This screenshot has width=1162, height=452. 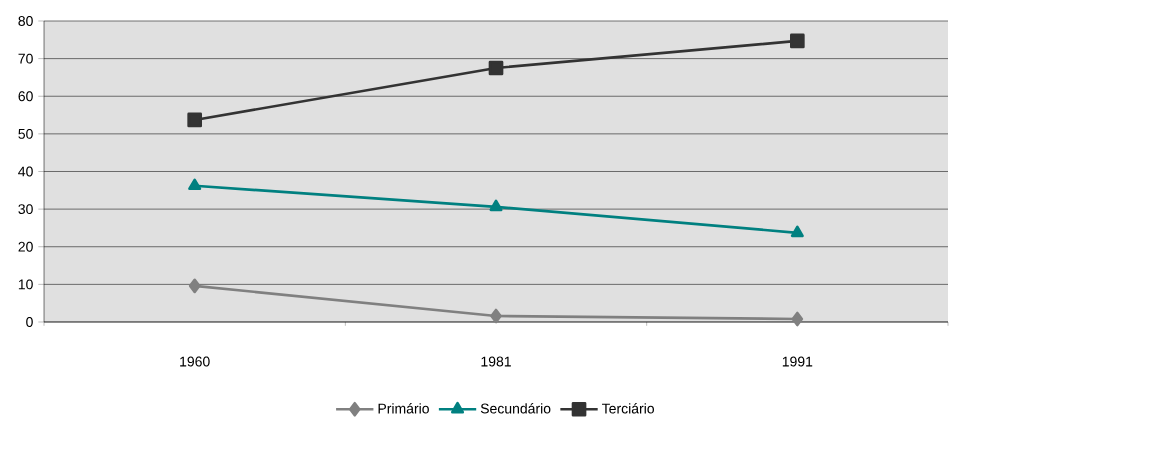 What do you see at coordinates (25, 21) in the screenshot?
I see `y-tick-label: 80` at bounding box center [25, 21].